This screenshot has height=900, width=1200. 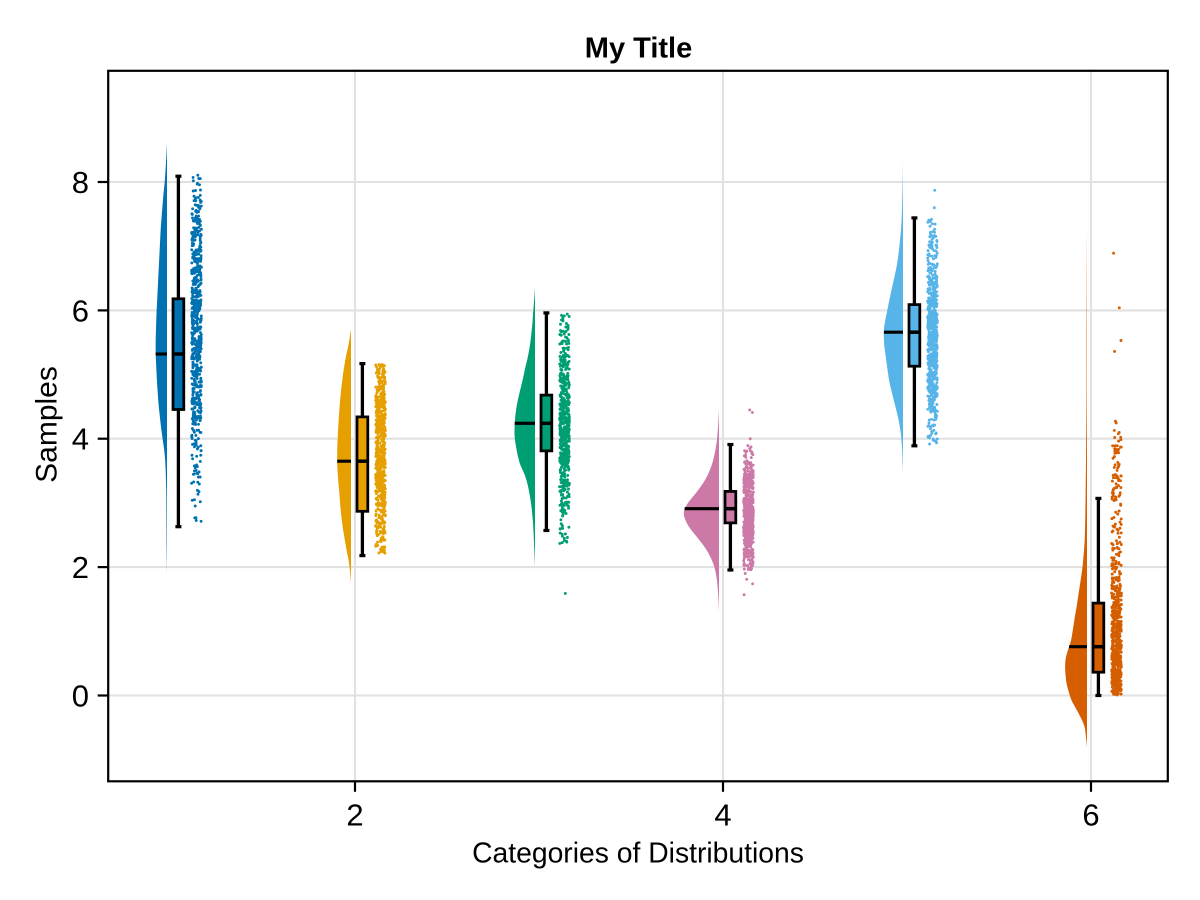 I want to click on svg-text: 8, so click(x=80, y=182).